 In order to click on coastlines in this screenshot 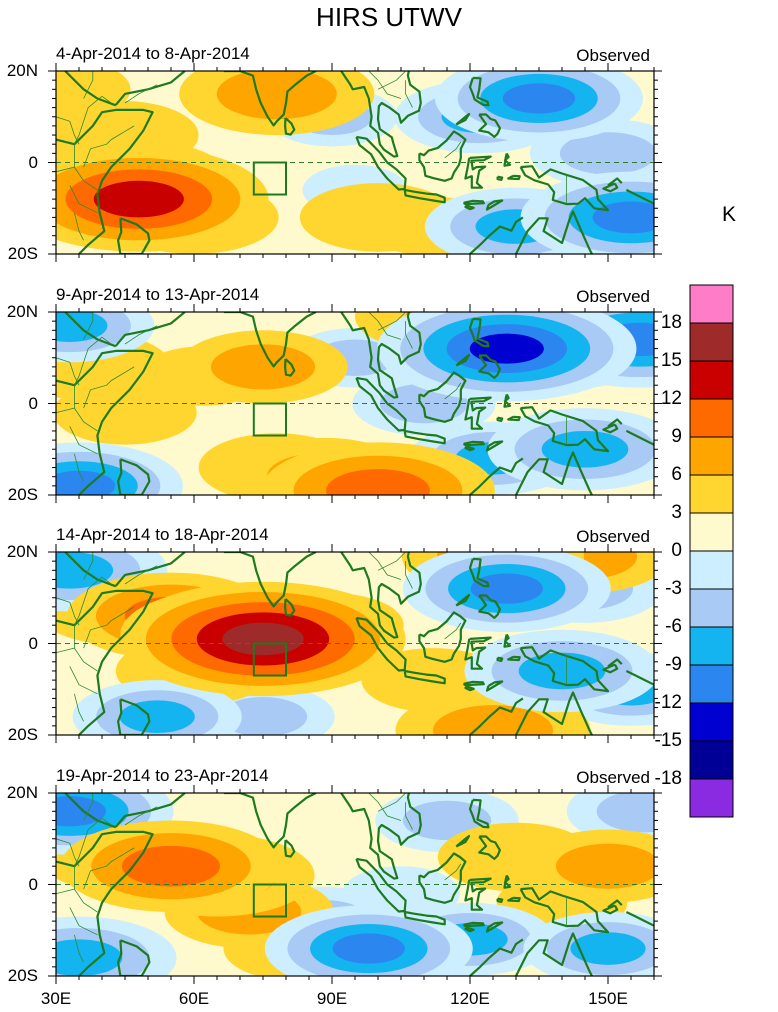, I will do `click(355, 162)`.